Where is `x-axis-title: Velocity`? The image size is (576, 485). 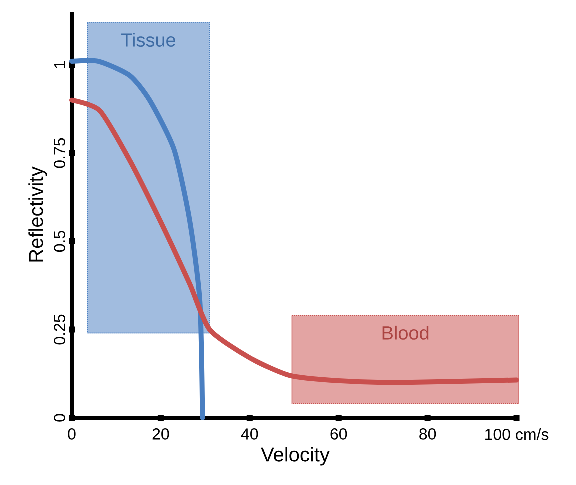 x-axis-title: Velocity is located at coordinates (295, 456).